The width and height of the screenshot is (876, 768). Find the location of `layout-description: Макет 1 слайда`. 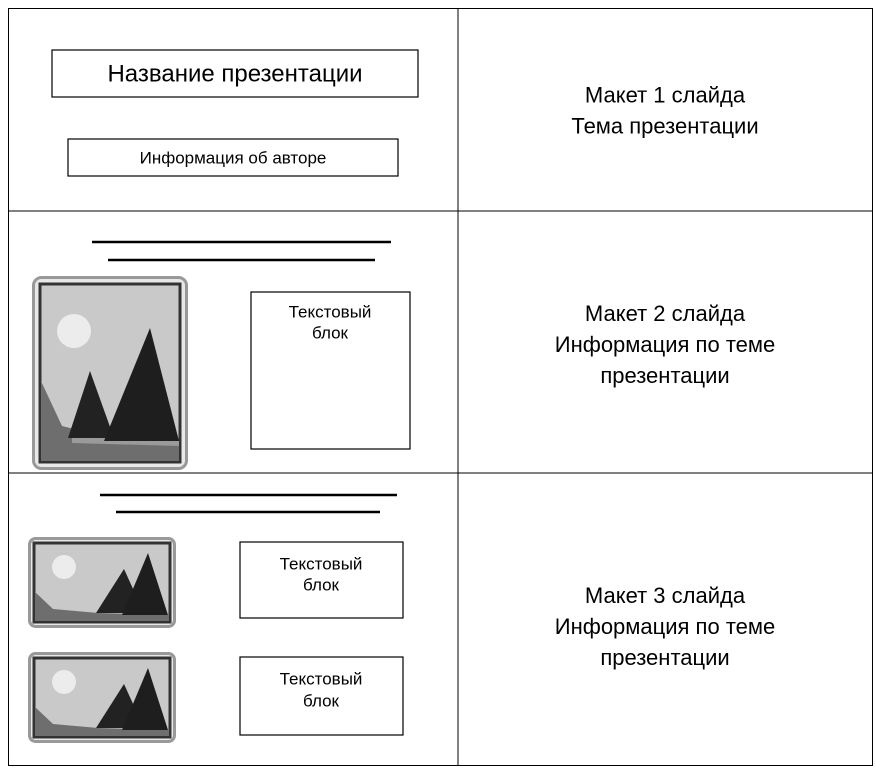

layout-description: Макет 1 слайда is located at coordinates (665, 94).